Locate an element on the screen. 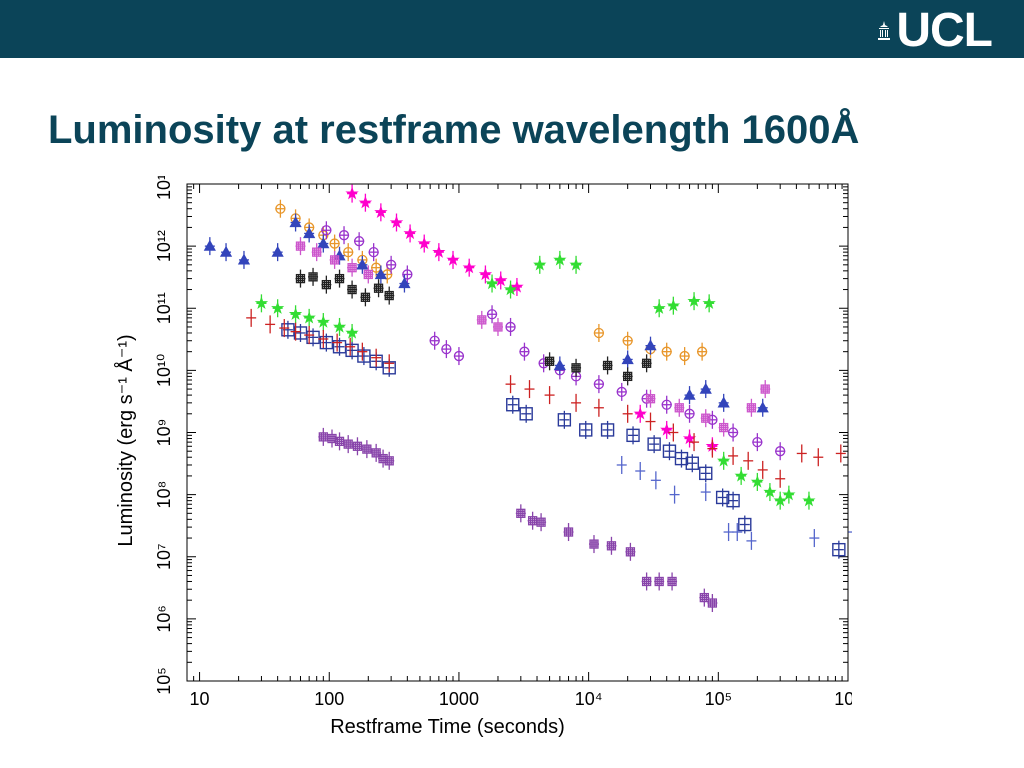  header-banner is located at coordinates (512, 29).